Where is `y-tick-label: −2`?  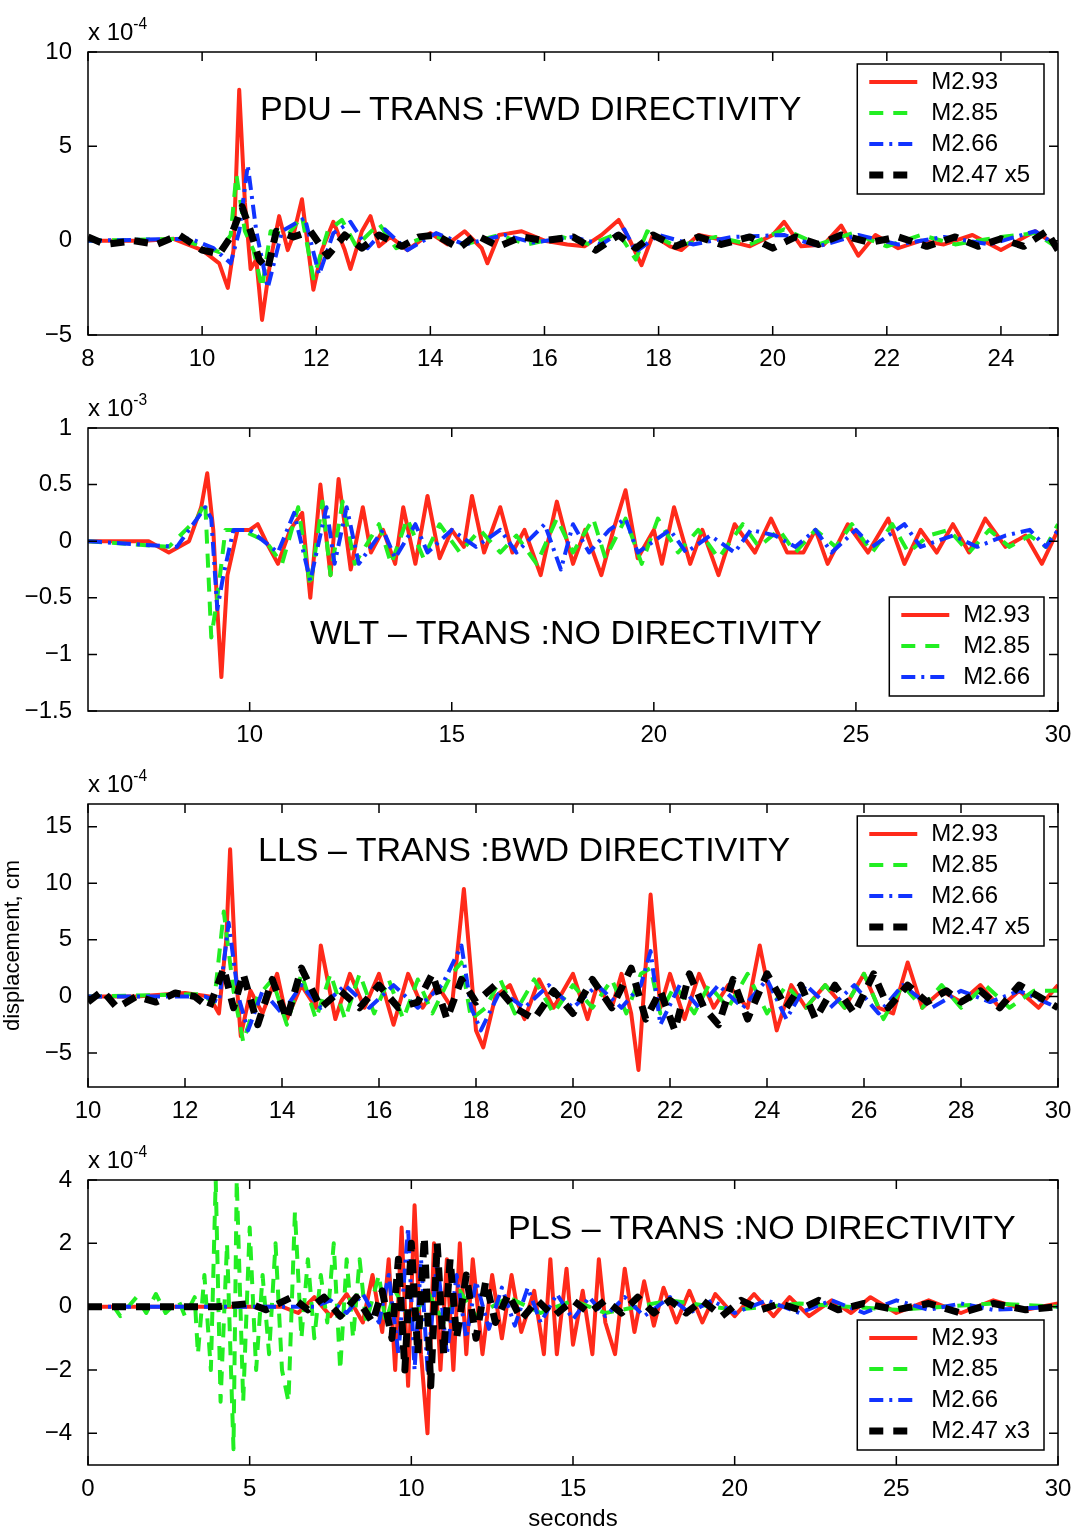 y-tick-label: −2 is located at coordinates (58, 1368).